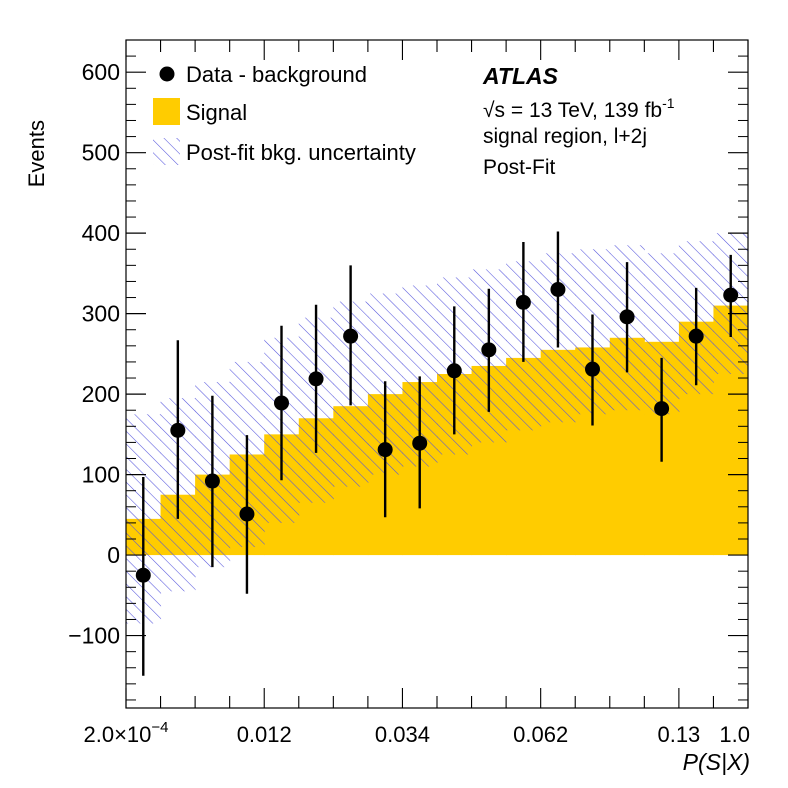  What do you see at coordinates (113, 555) in the screenshot?
I see `y-tick-label: 0` at bounding box center [113, 555].